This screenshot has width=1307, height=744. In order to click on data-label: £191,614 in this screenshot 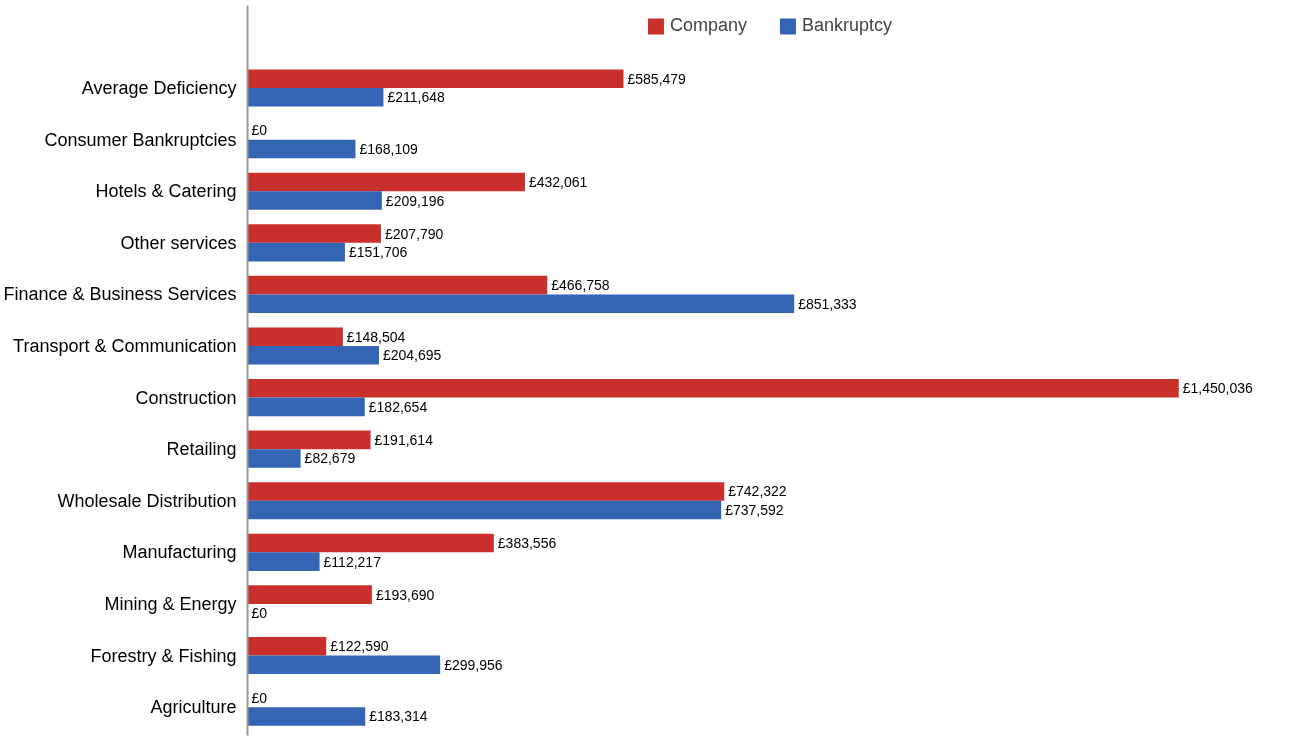, I will do `click(404, 439)`.